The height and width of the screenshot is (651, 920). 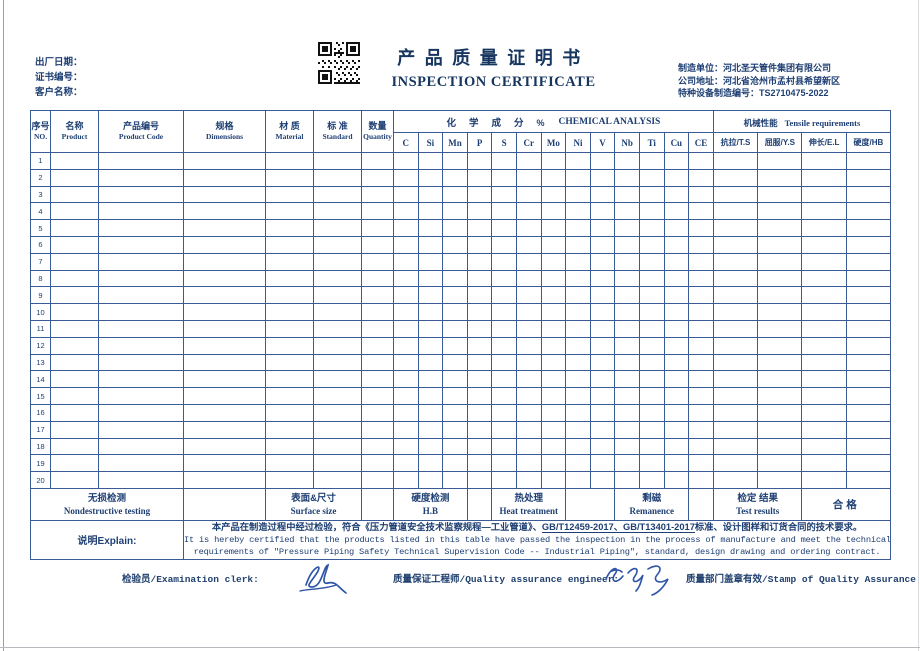 What do you see at coordinates (553, 121) in the screenshot?
I see `chemical-analysis-group-header: 化学成分% CHEMICAL ANALYSIS` at bounding box center [553, 121].